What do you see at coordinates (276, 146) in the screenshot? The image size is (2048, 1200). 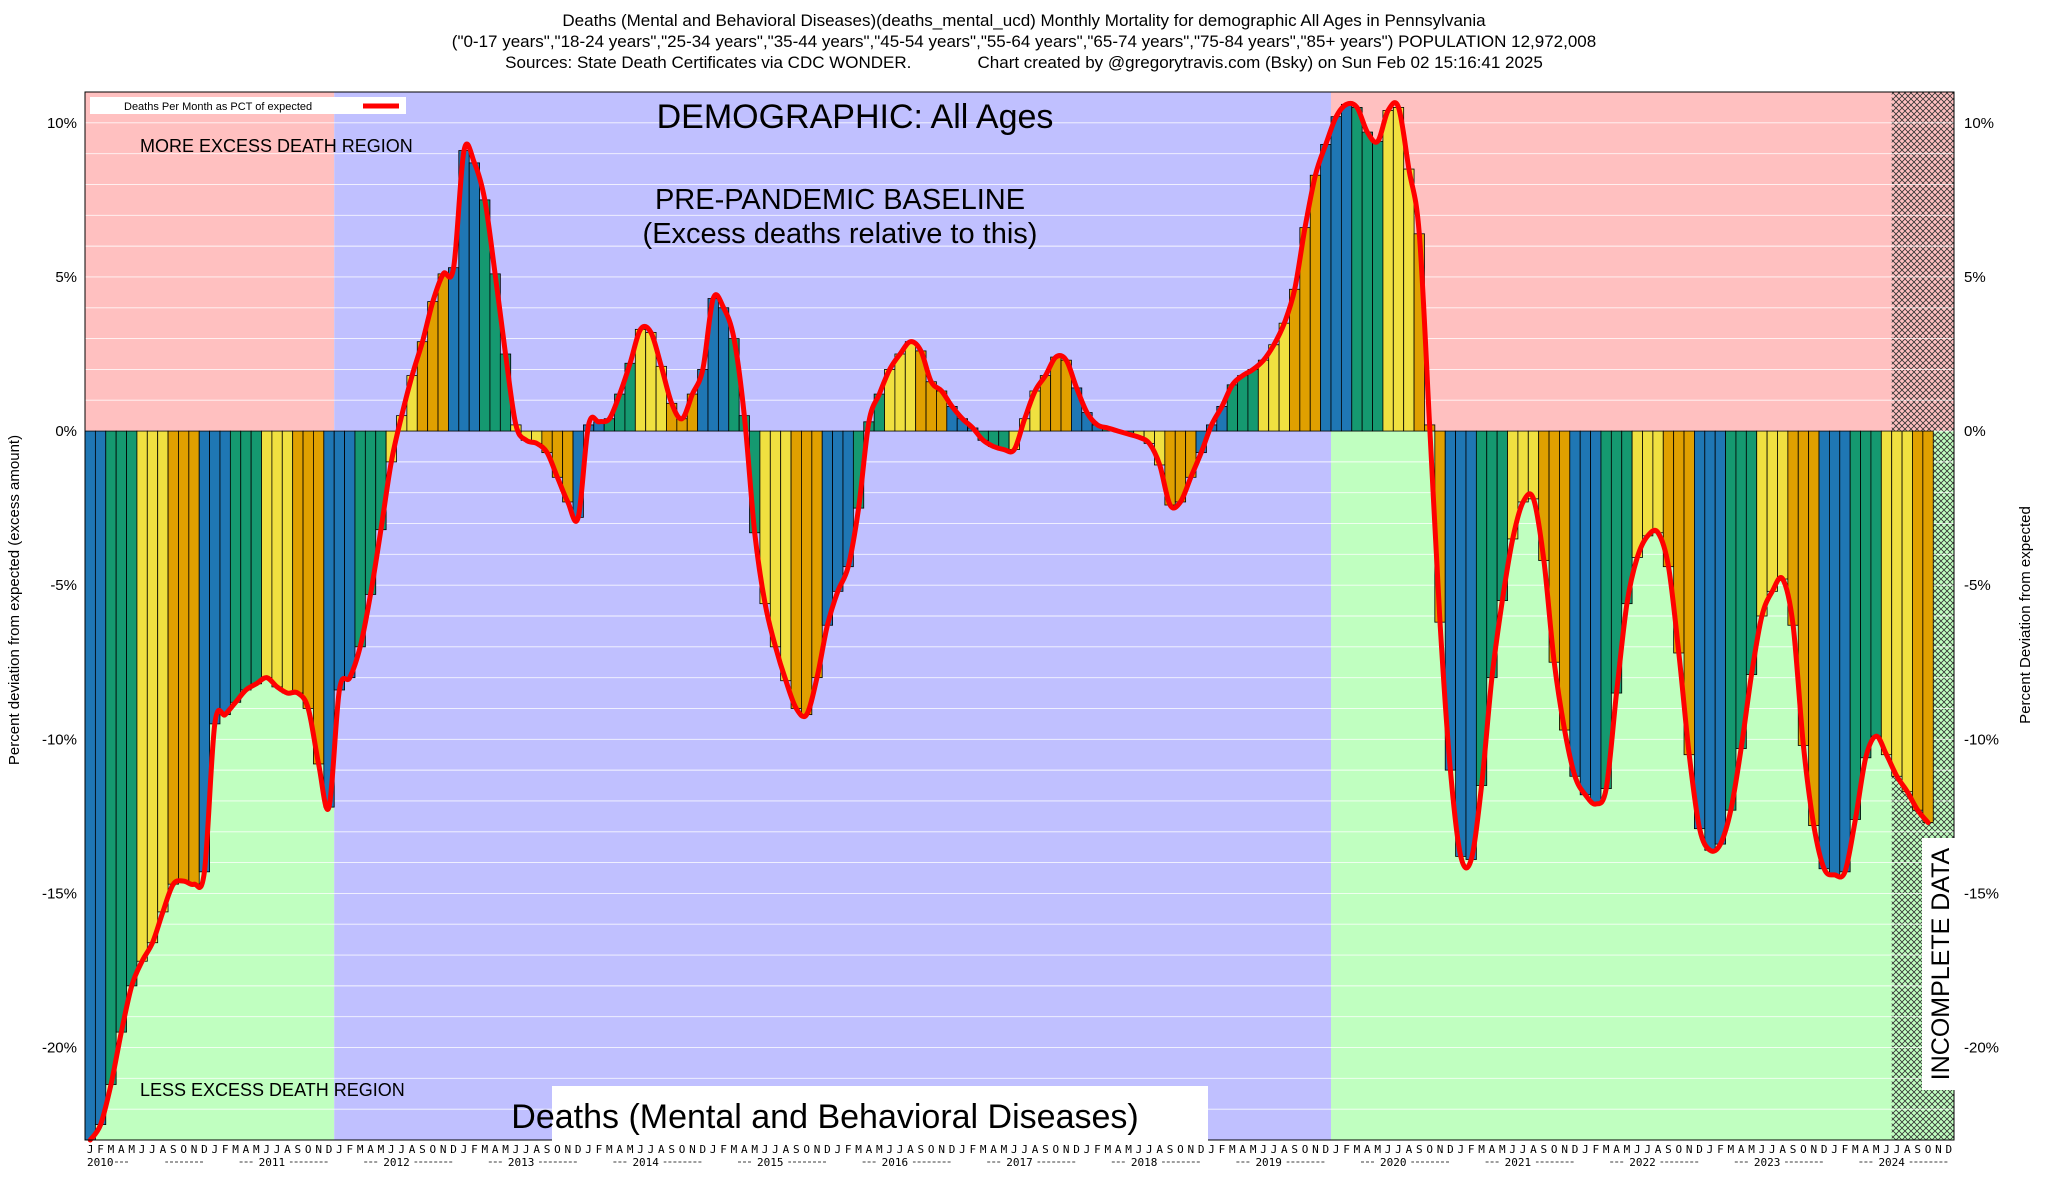 I see `more-excess-region-label: MORE EXCESS DEATH REGION` at bounding box center [276, 146].